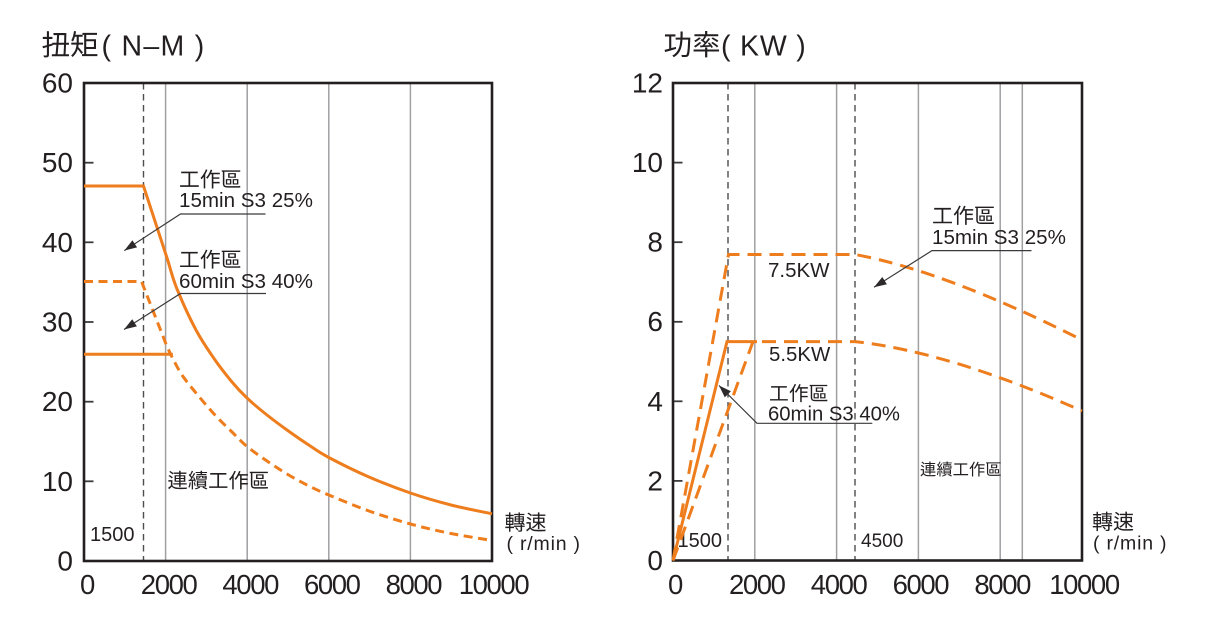 The width and height of the screenshot is (1205, 629). I want to click on svg-text: 12, so click(647, 83).